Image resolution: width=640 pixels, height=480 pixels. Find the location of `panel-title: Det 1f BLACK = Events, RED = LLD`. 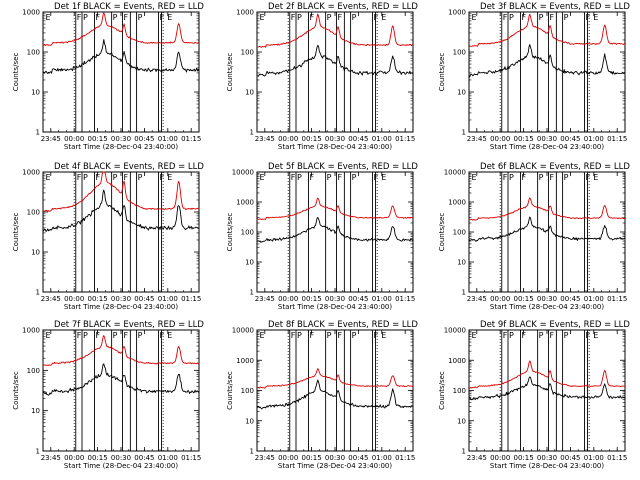

panel-title: Det 1f BLACK = Events, RED = LLD is located at coordinates (129, 7).